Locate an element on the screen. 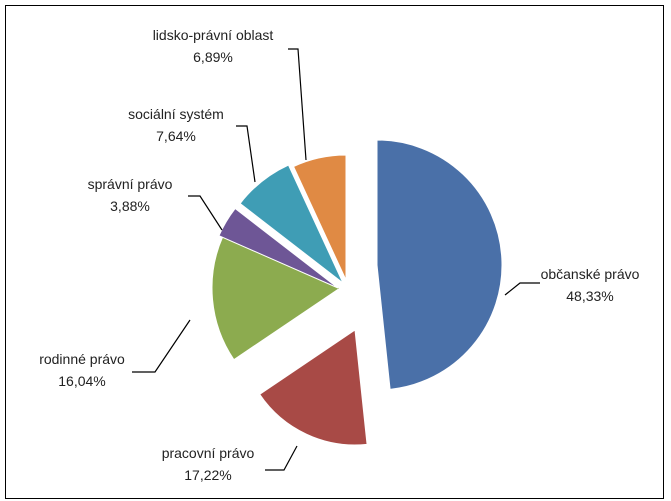 This screenshot has height=501, width=671. slice-label: občanské právo is located at coordinates (590, 274).